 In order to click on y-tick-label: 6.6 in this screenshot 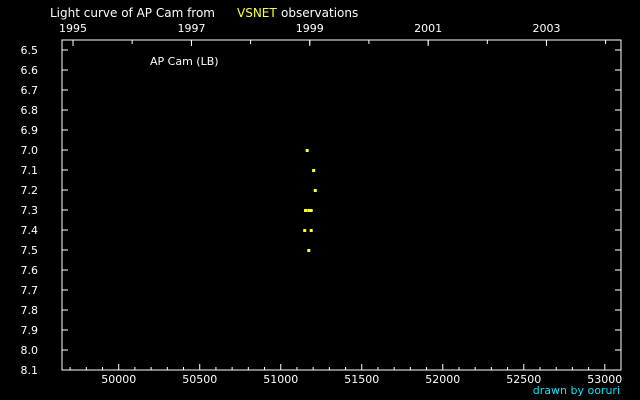, I will do `click(30, 70)`.